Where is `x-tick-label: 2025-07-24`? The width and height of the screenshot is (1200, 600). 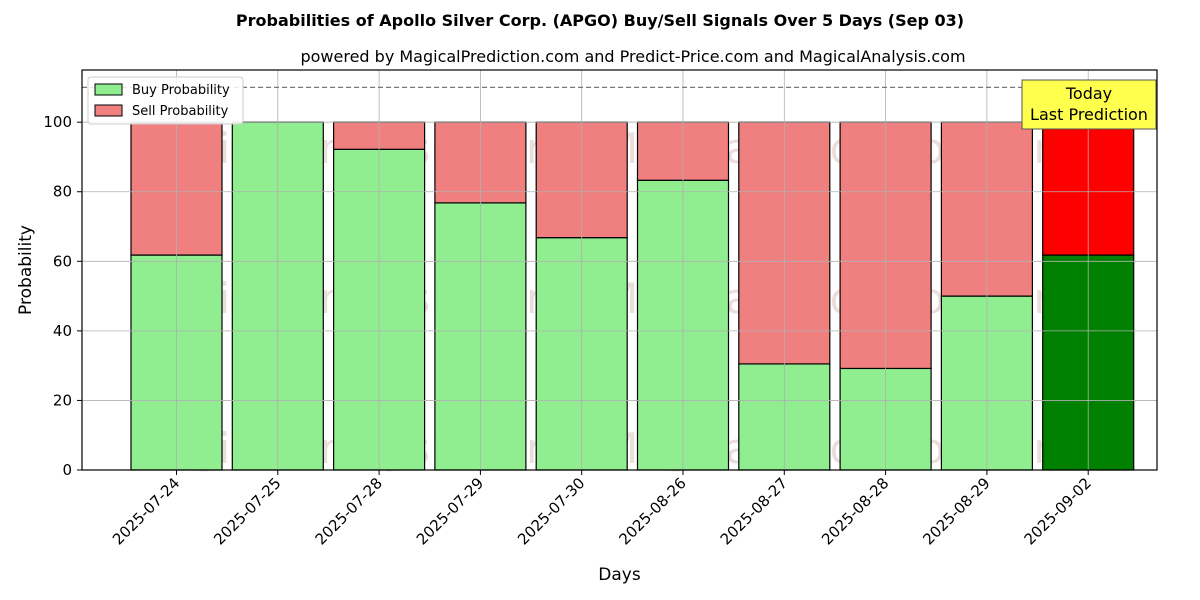 x-tick-label: 2025-07-24 is located at coordinates (146, 511).